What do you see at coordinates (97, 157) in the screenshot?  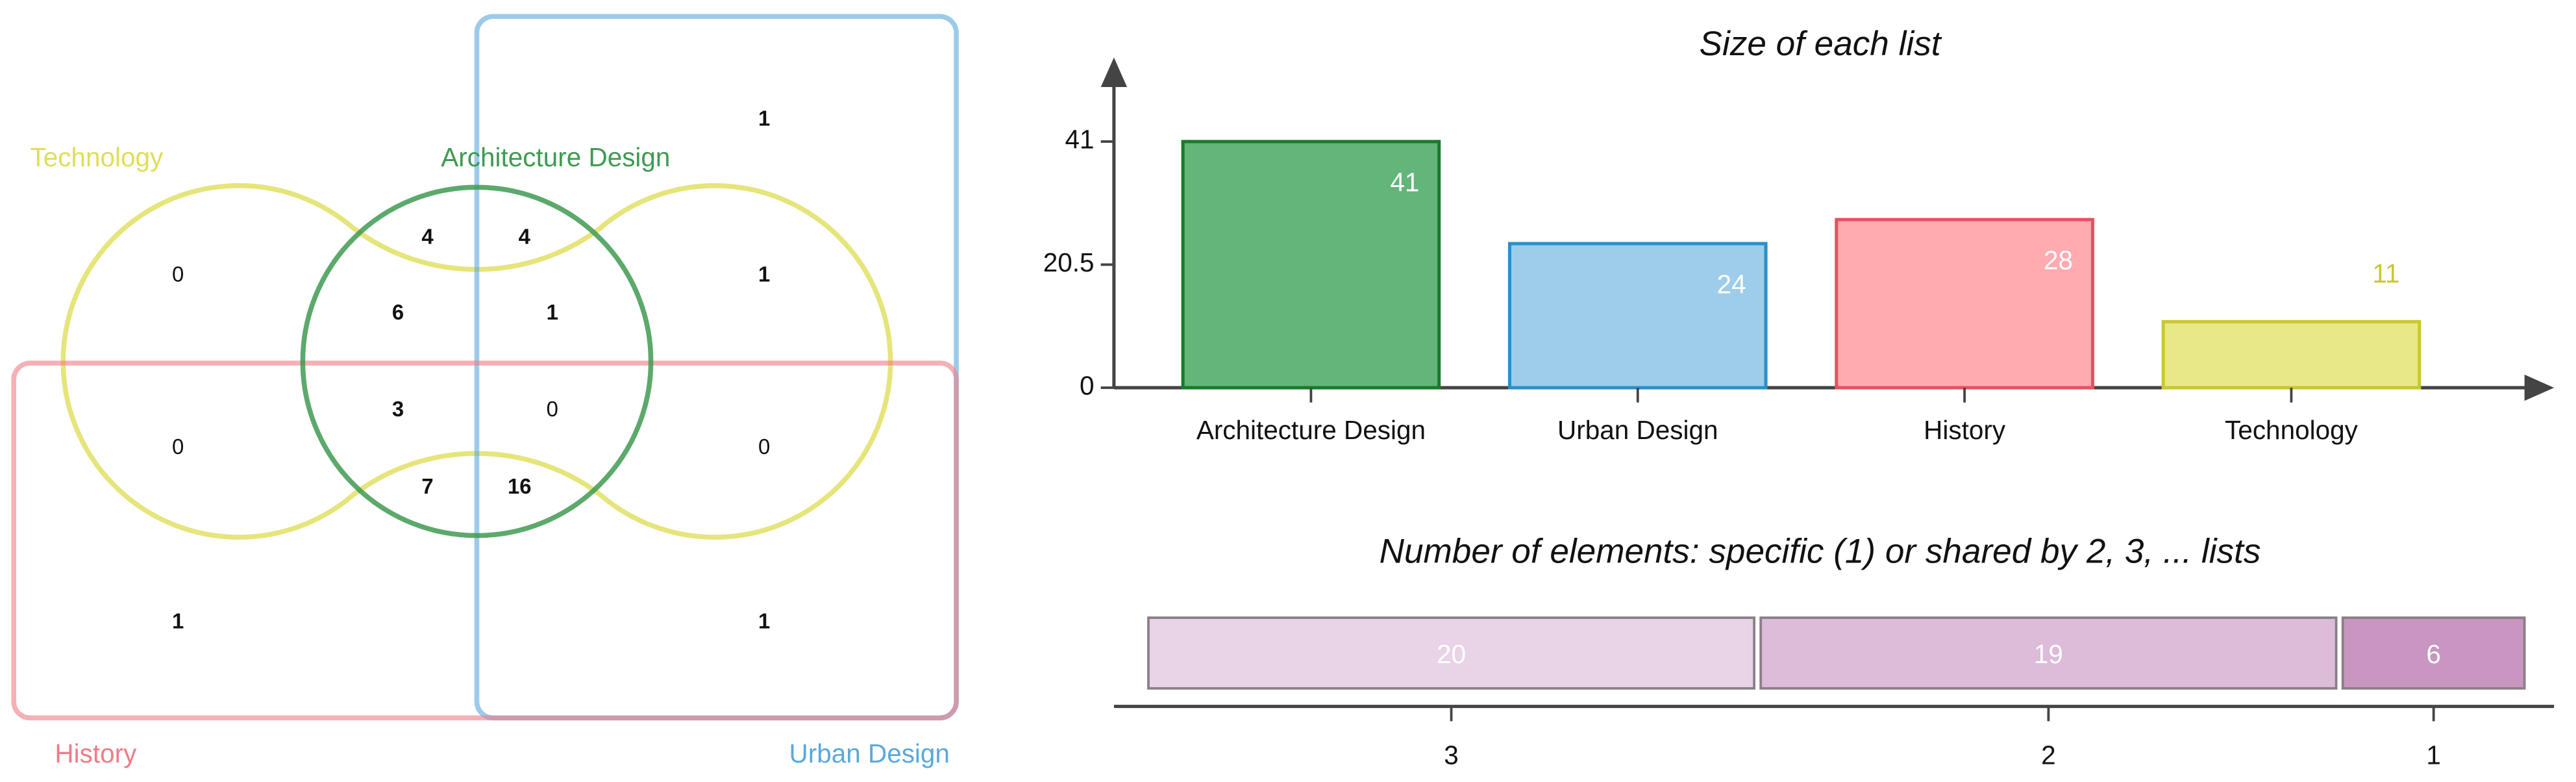 I see `set-label: Technology` at bounding box center [97, 157].